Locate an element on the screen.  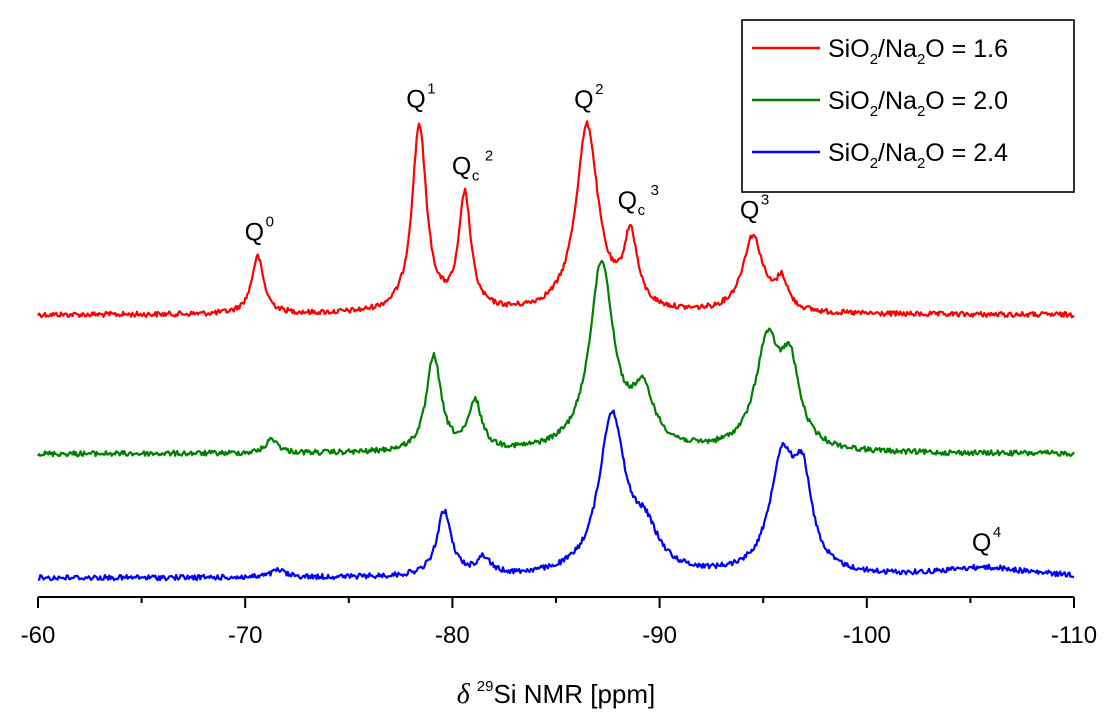
peak-label: Q 3c is located at coordinates (638, 200).